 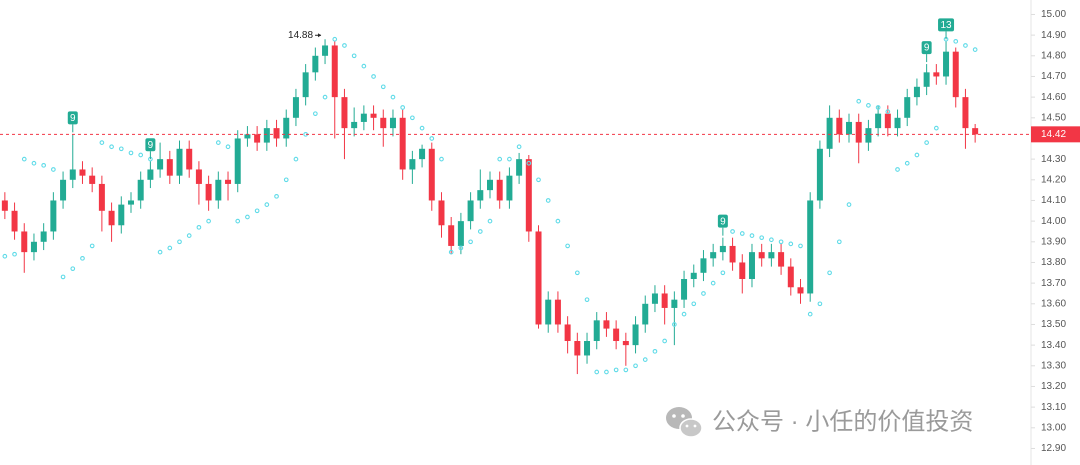 I want to click on y-tick-label: 14.90, so click(x=1053, y=35).